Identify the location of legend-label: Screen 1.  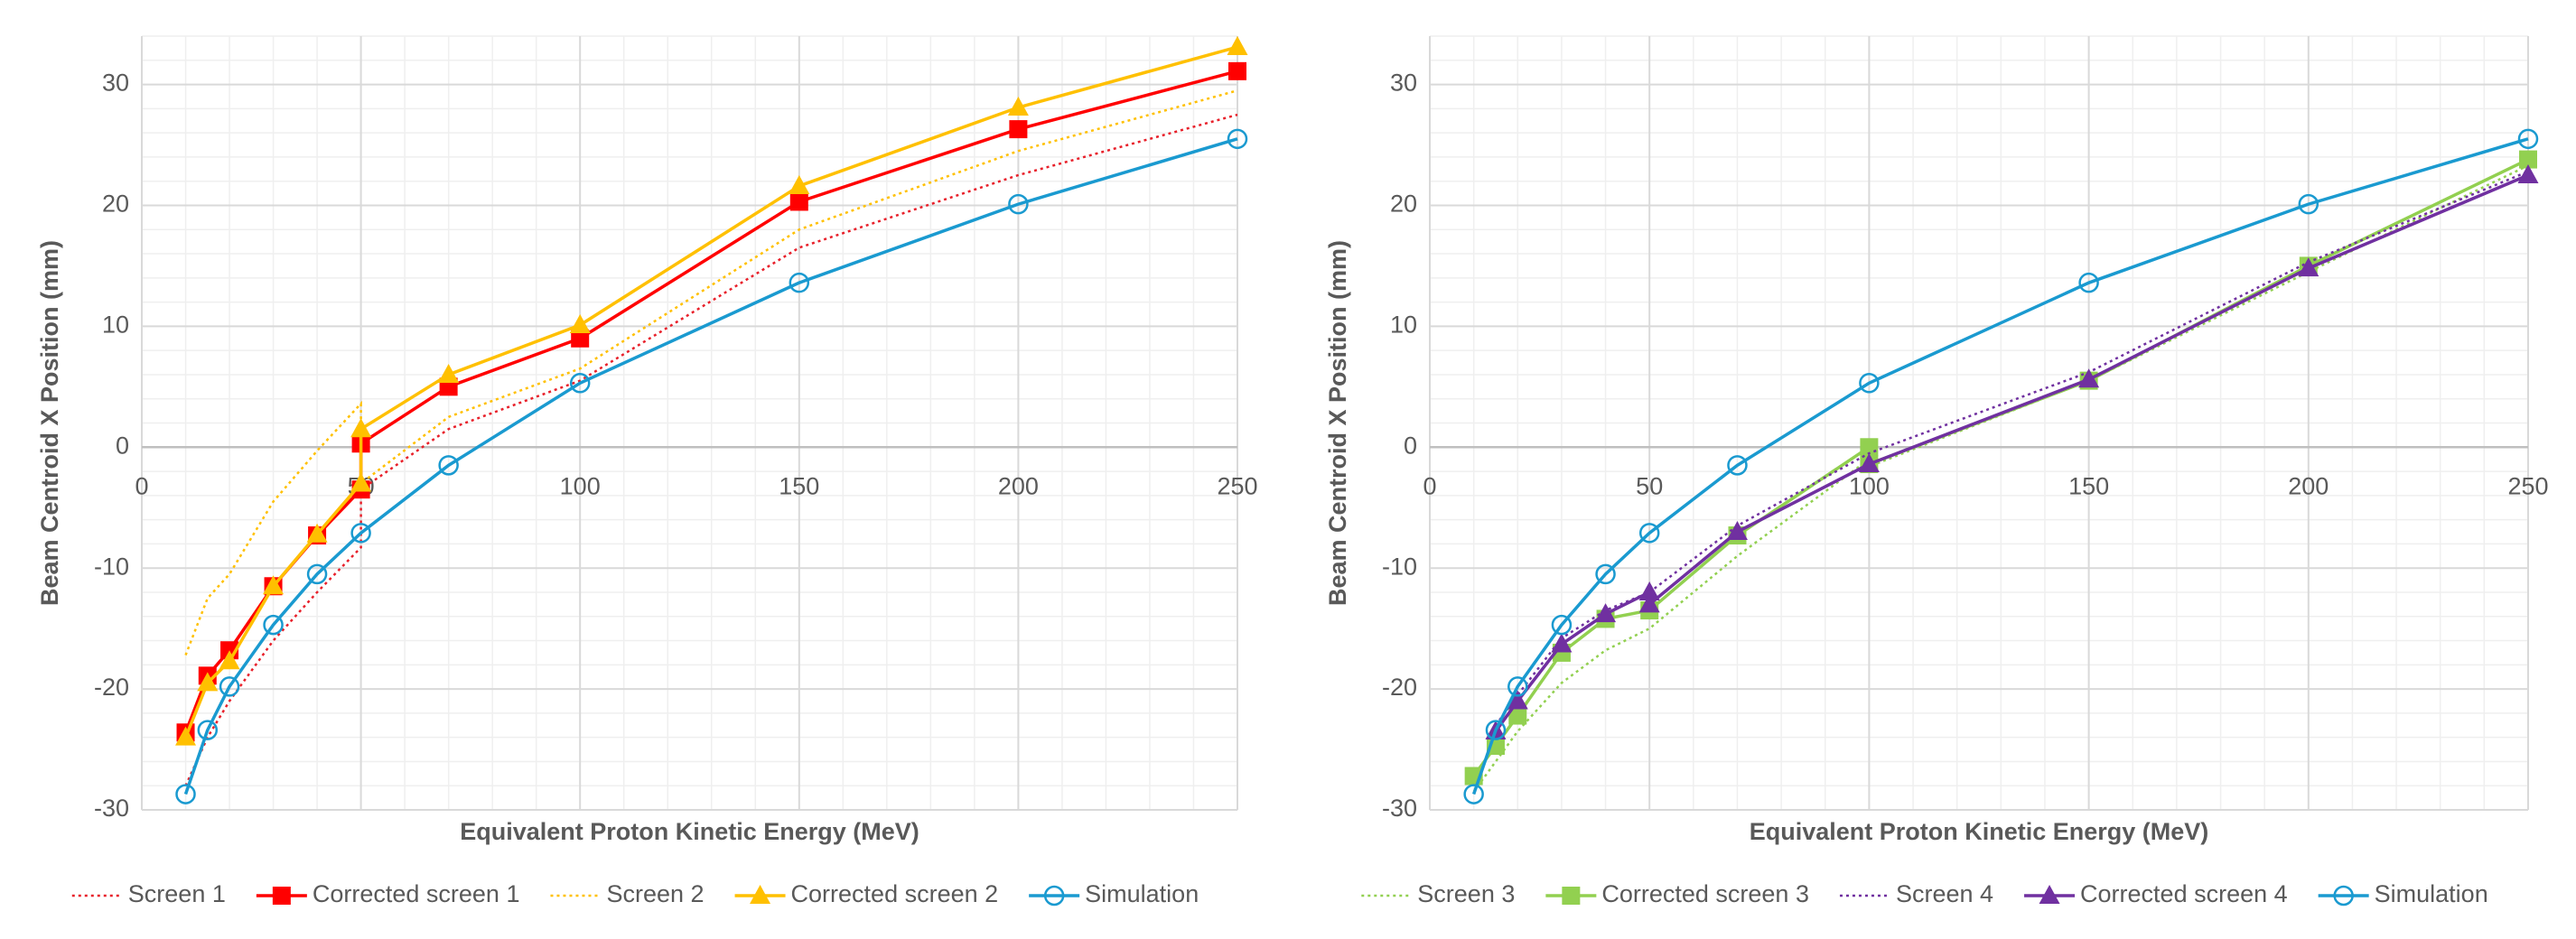
(177, 893).